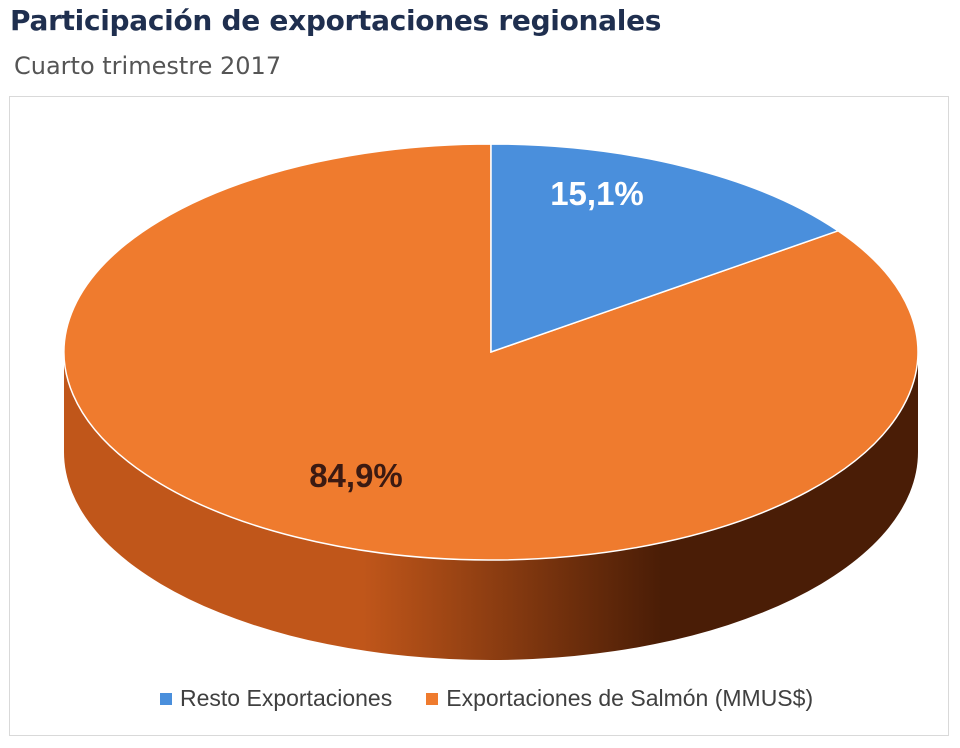 Image resolution: width=960 pixels, height=748 pixels. What do you see at coordinates (630, 698) in the screenshot?
I see `legend-label-salmon: Exportaciones de Salmón (MMUS$)` at bounding box center [630, 698].